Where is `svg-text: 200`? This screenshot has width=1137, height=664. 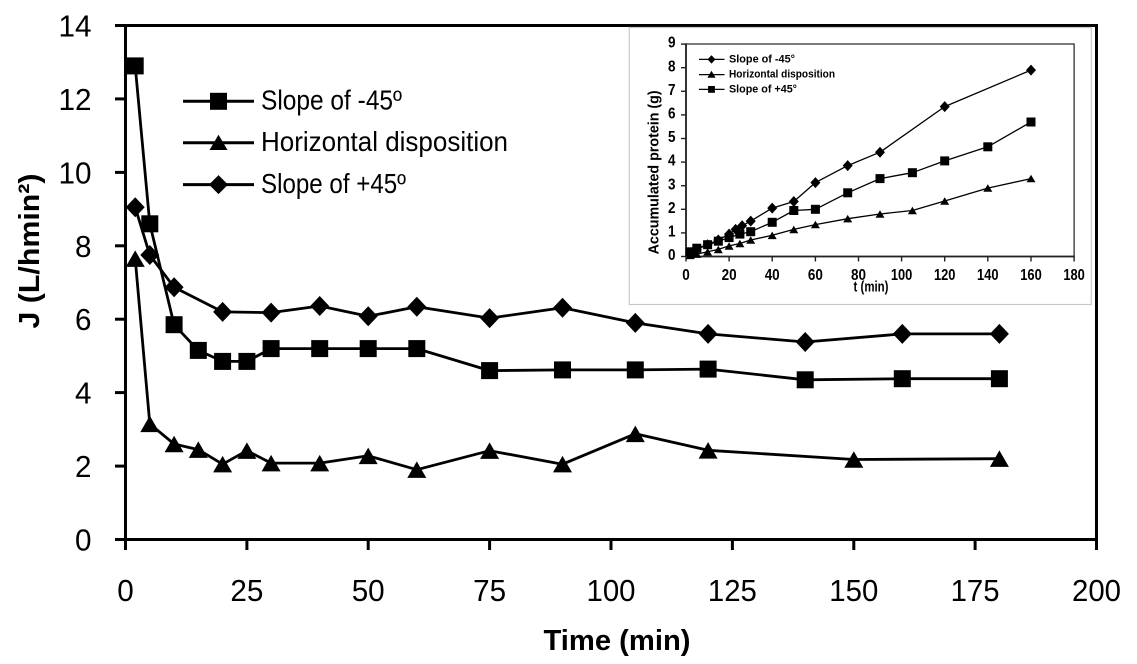
svg-text: 200 is located at coordinates (1096, 590).